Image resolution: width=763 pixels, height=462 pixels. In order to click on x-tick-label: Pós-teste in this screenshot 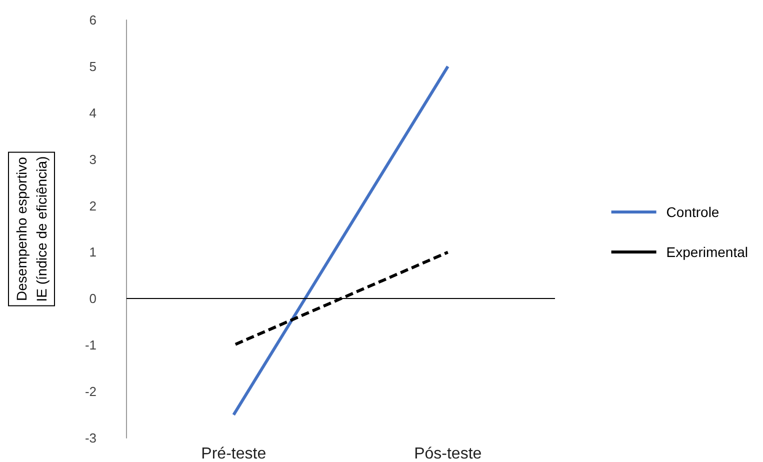, I will do `click(448, 454)`.